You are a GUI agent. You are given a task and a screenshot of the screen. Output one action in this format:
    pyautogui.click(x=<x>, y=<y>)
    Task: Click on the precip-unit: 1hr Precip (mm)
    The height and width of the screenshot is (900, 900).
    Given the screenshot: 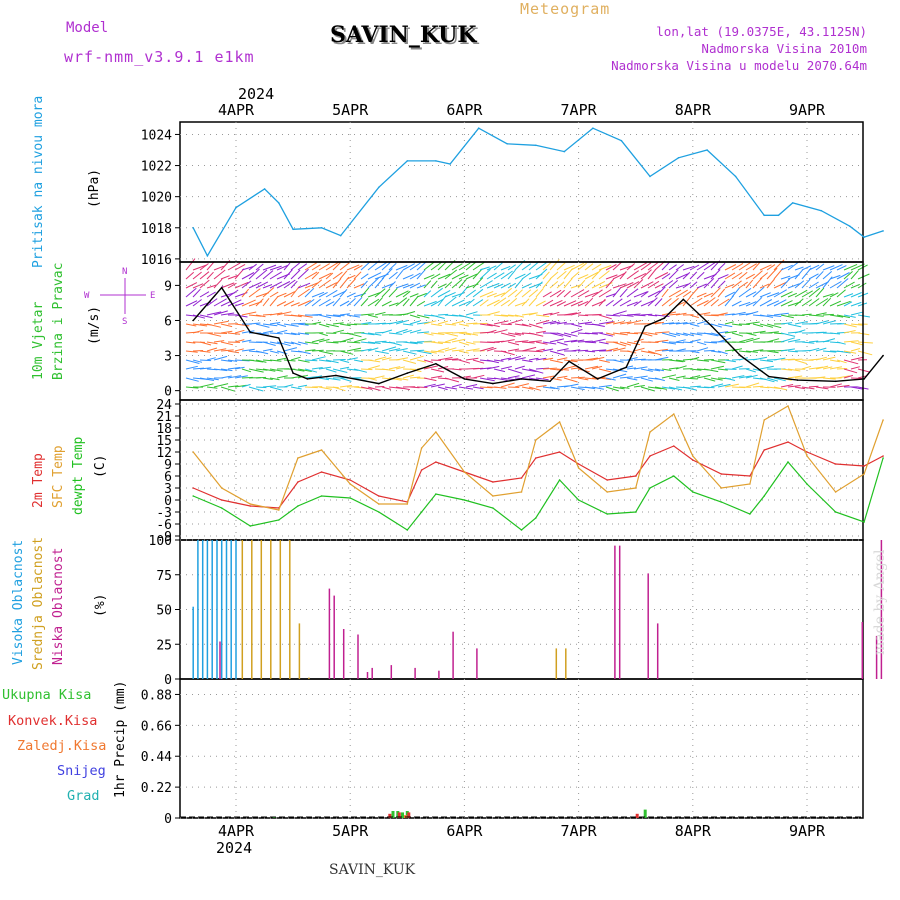 What is the action you would take?
    pyautogui.click(x=120, y=739)
    